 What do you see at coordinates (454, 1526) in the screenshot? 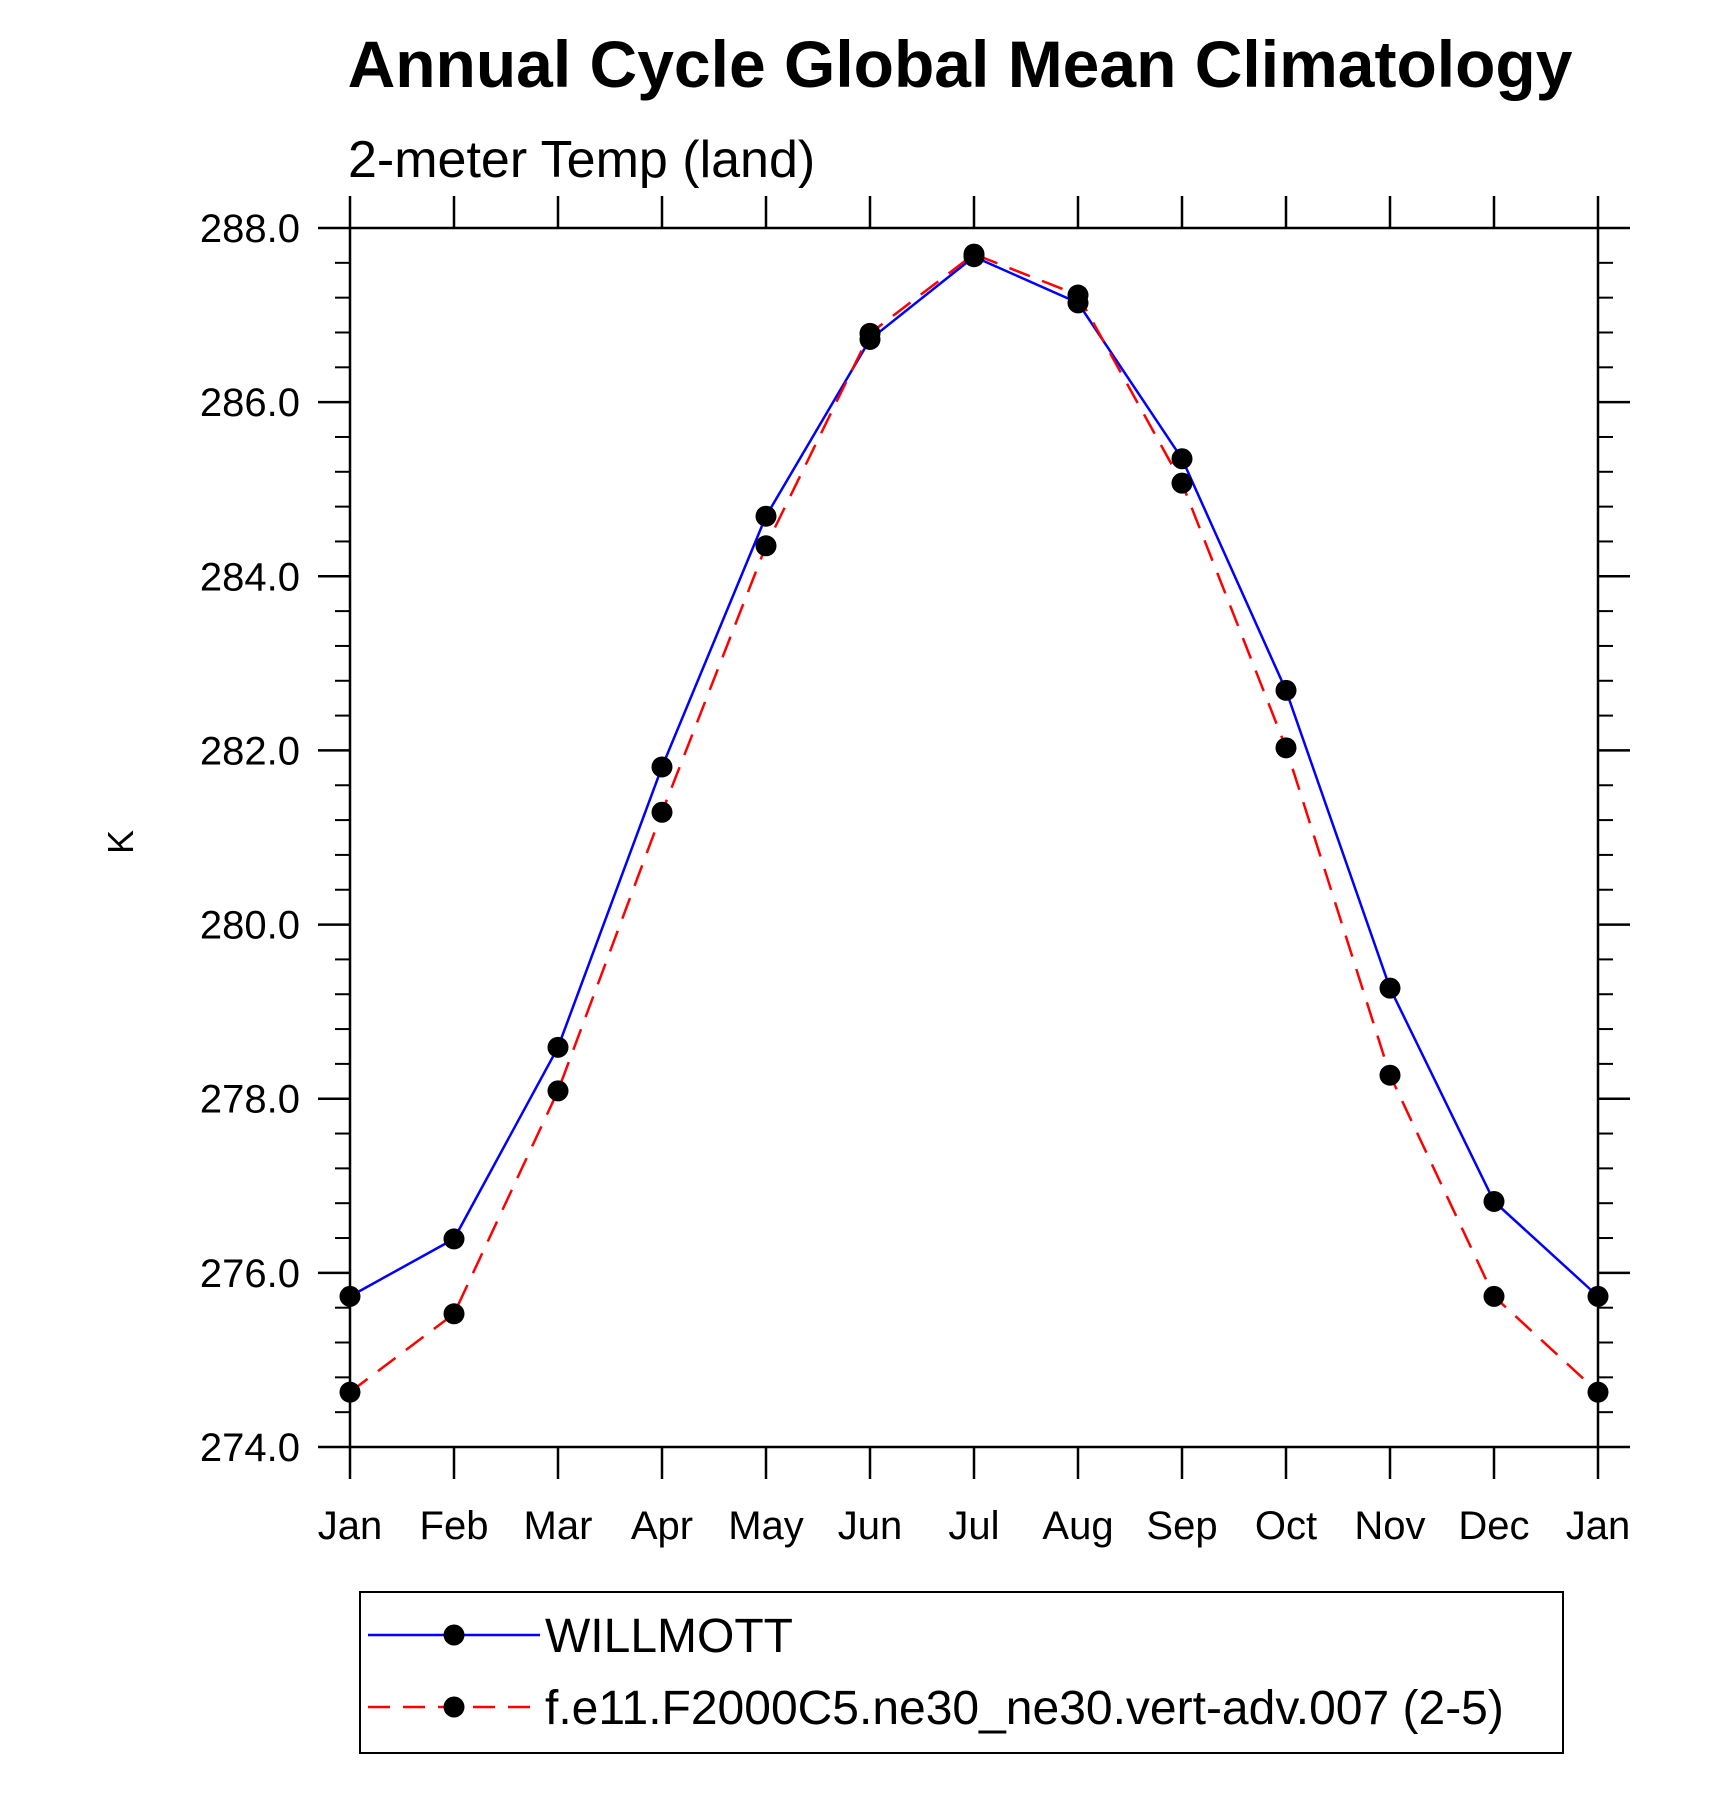
I see `x-tick-label: Feb` at bounding box center [454, 1526].